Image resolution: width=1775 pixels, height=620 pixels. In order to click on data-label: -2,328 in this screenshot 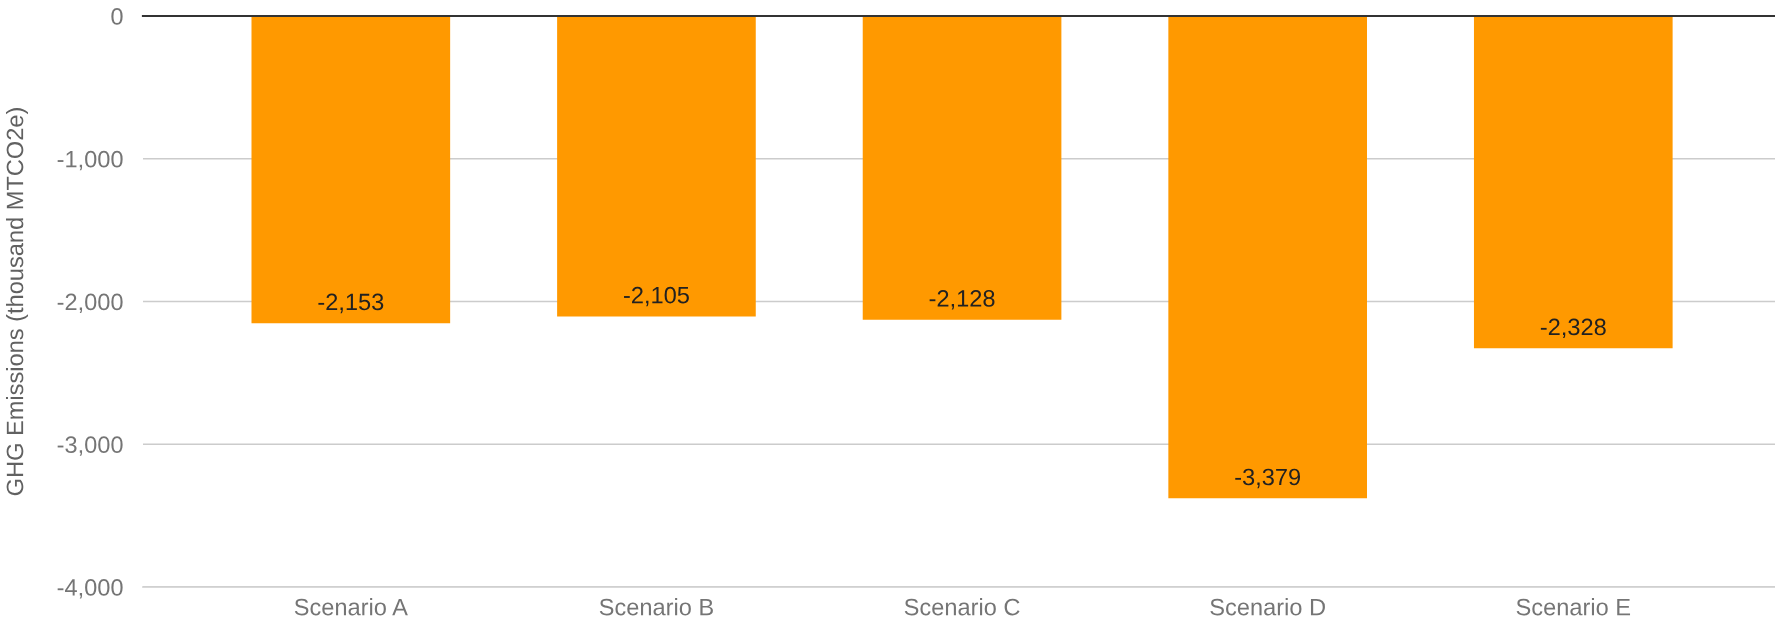, I will do `click(1573, 328)`.